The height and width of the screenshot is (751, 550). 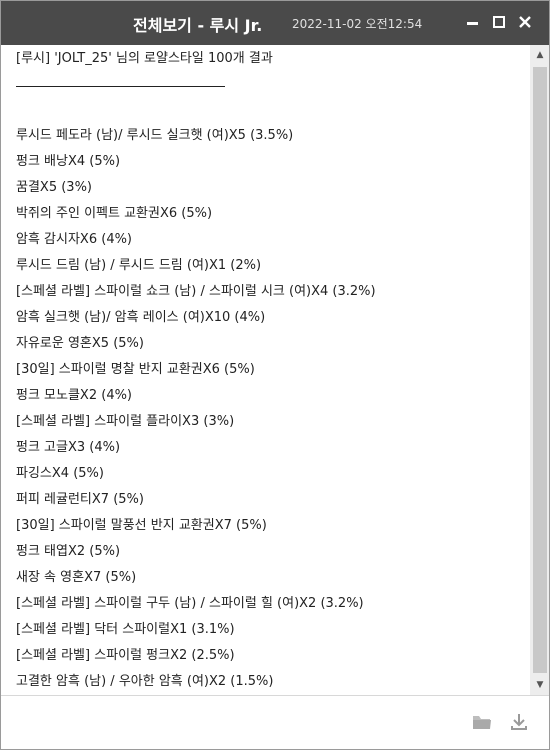 What do you see at coordinates (68, 447) in the screenshot?
I see `result-line: 펑크 고글X3 (4%)` at bounding box center [68, 447].